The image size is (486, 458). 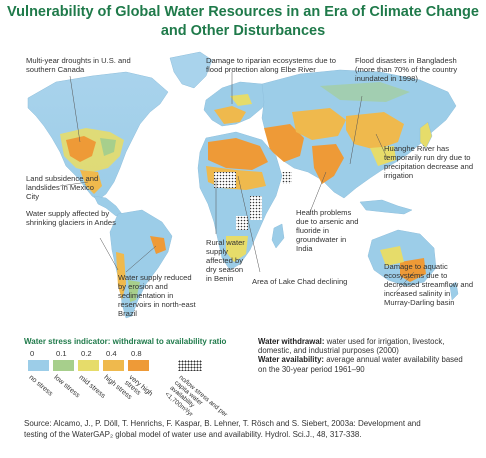 I want to click on legend-tick: 0.2, so click(x=86, y=353).